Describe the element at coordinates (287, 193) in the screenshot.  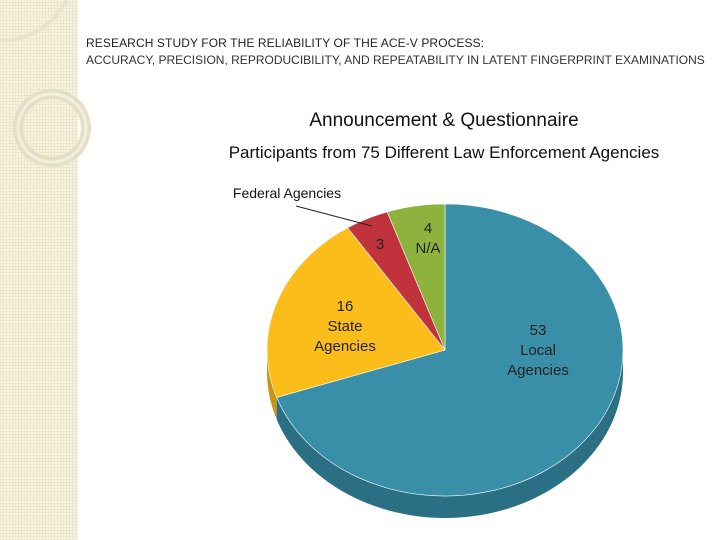
I see `federal-callout-label: Federal Agencies` at that location.